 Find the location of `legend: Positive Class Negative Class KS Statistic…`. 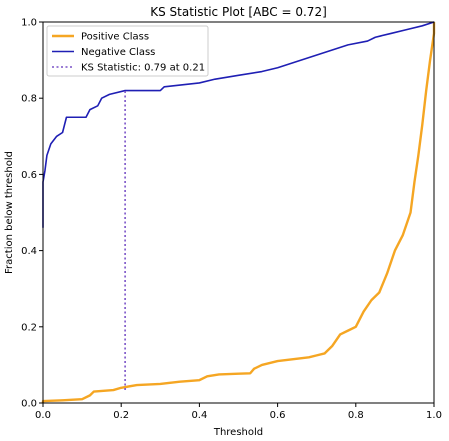

legend: Positive Class Negative Class KS Statistic… is located at coordinates (127, 51).